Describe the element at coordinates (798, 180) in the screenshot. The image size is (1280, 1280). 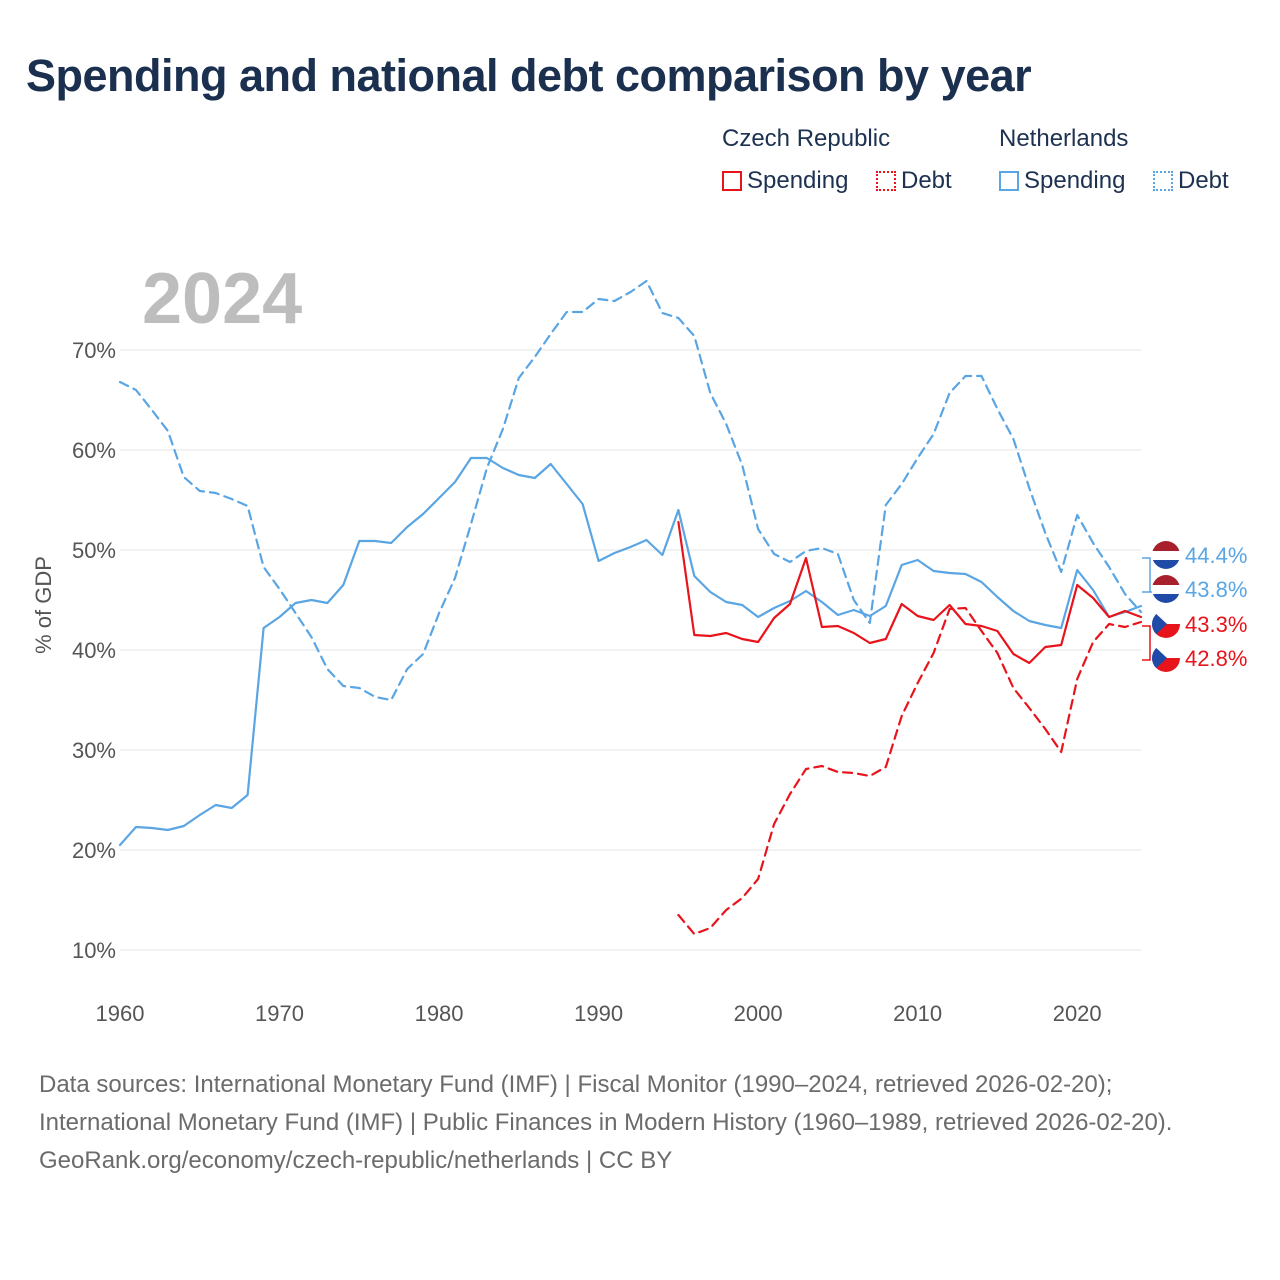
I see `legend-label-czech-spending: Spending` at that location.